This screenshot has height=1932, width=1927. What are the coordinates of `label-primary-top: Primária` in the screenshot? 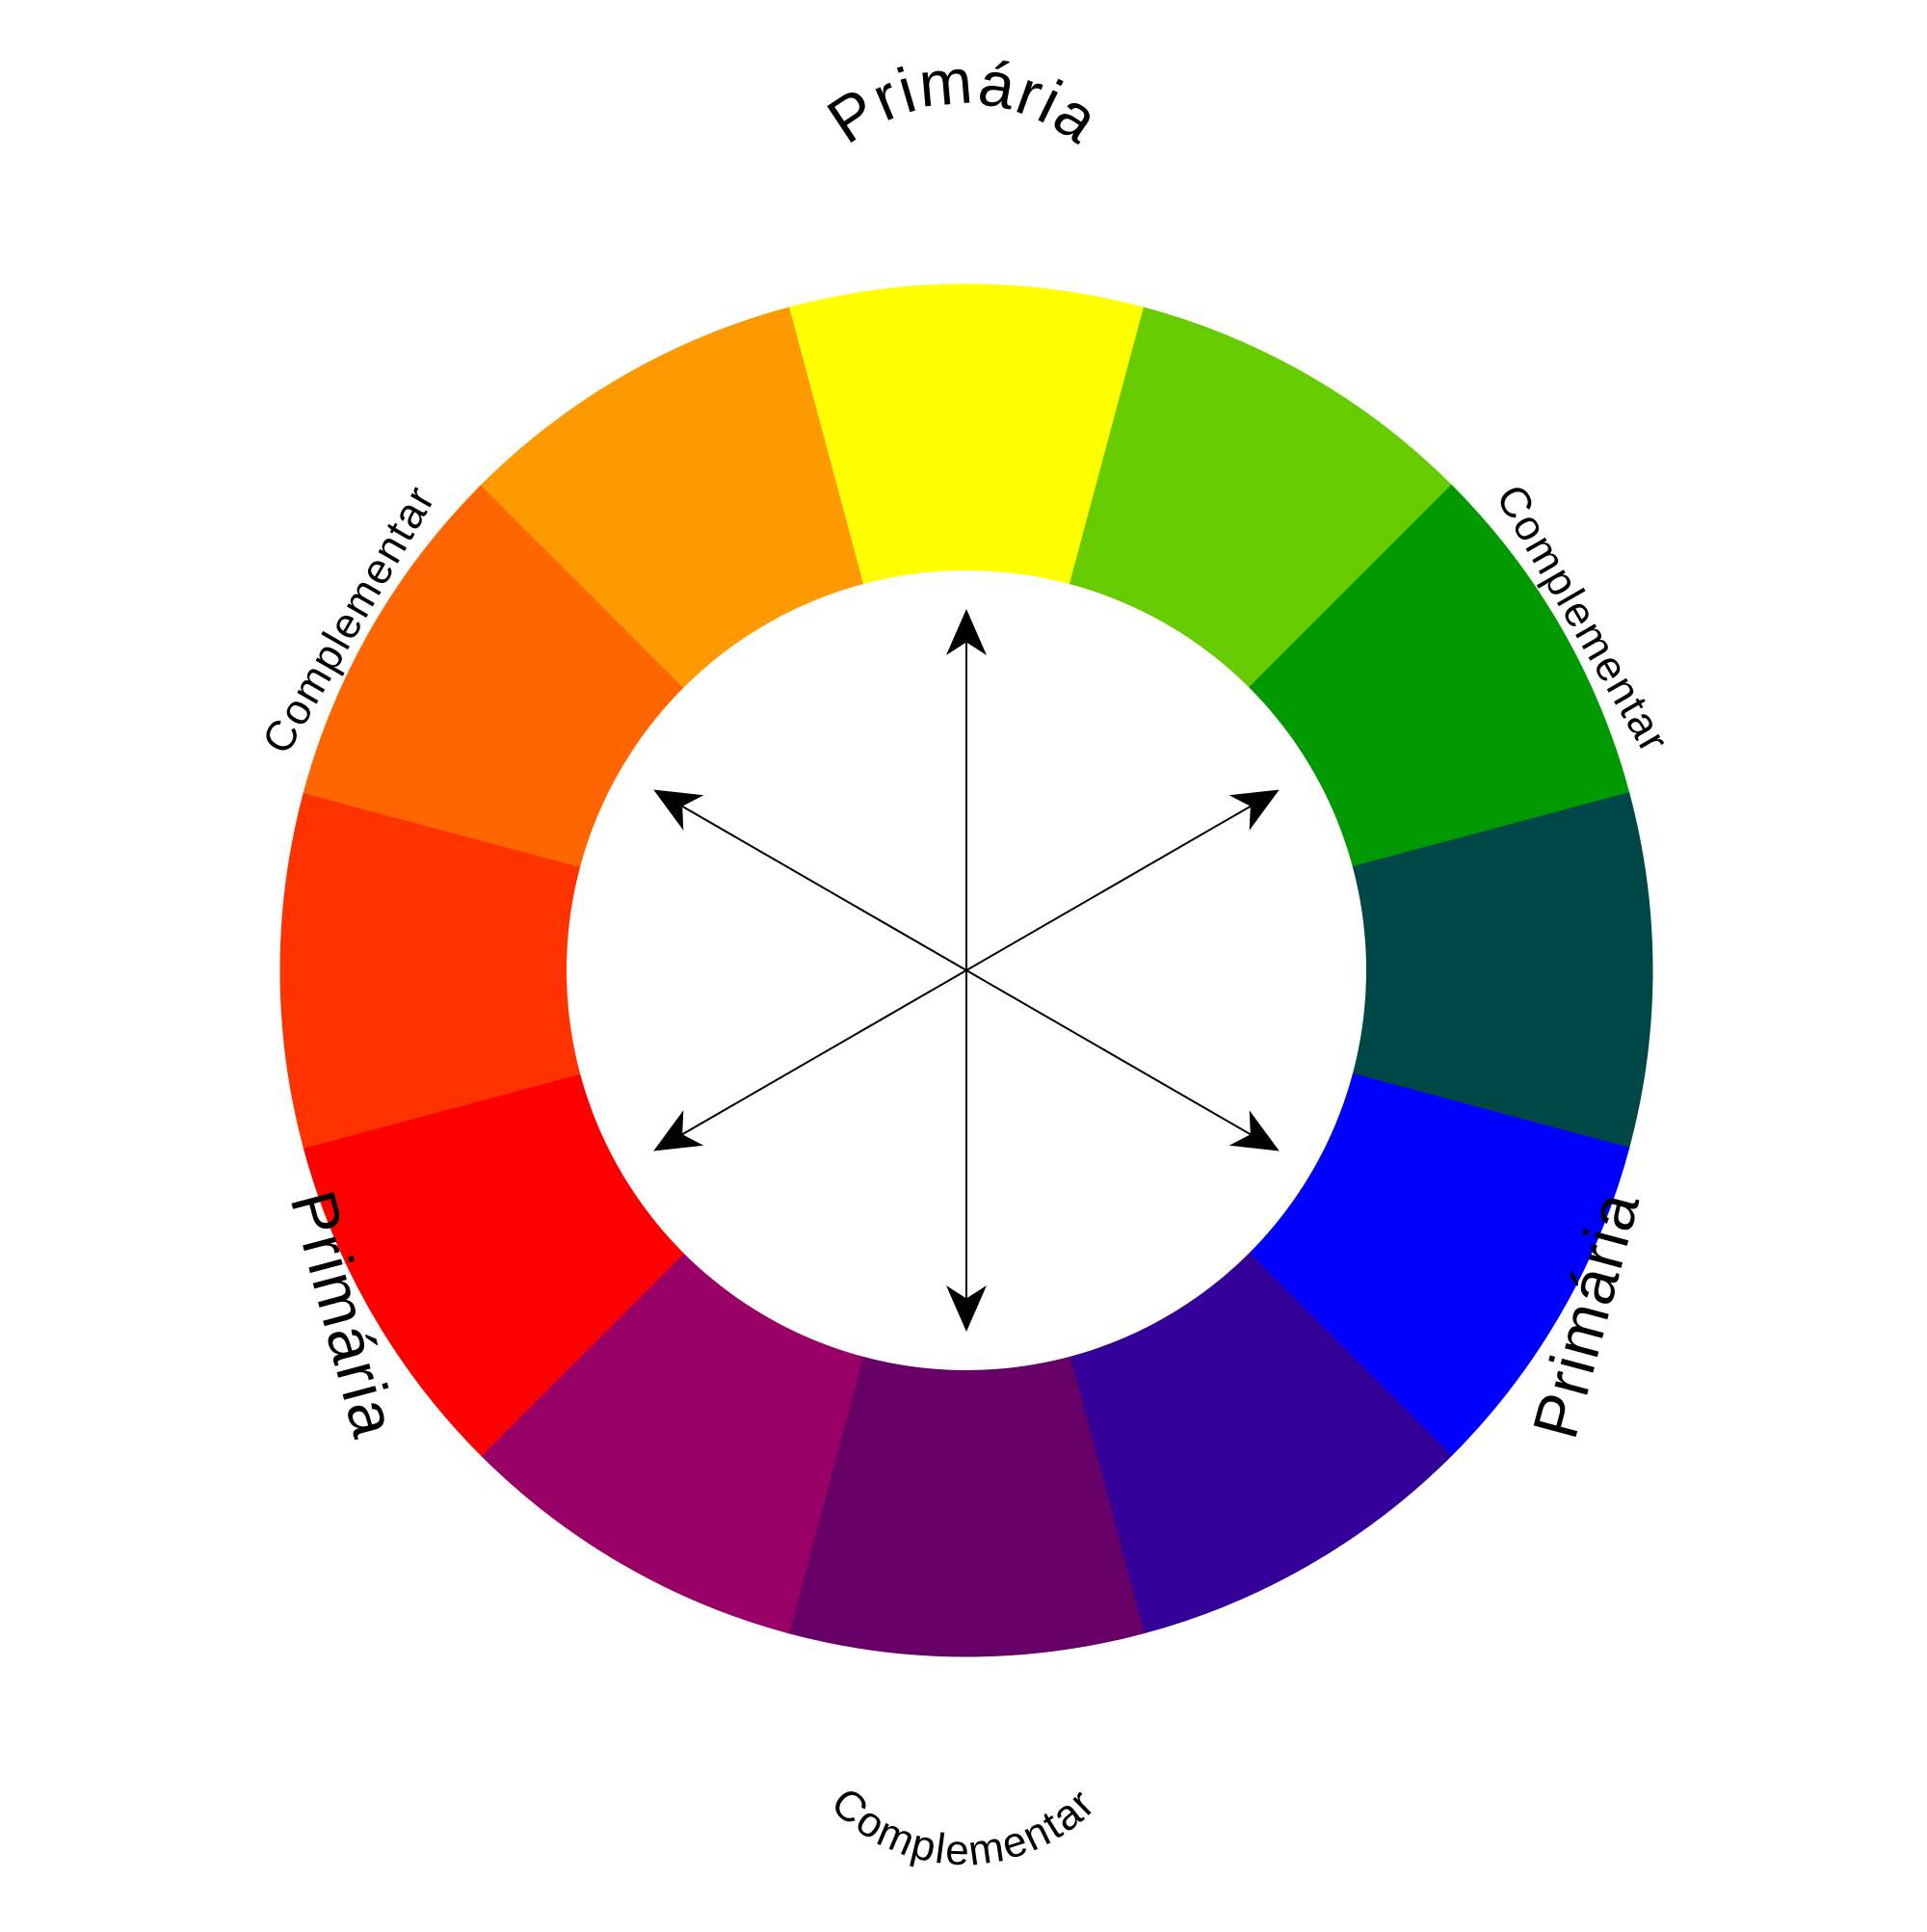 It's located at (964, 100).